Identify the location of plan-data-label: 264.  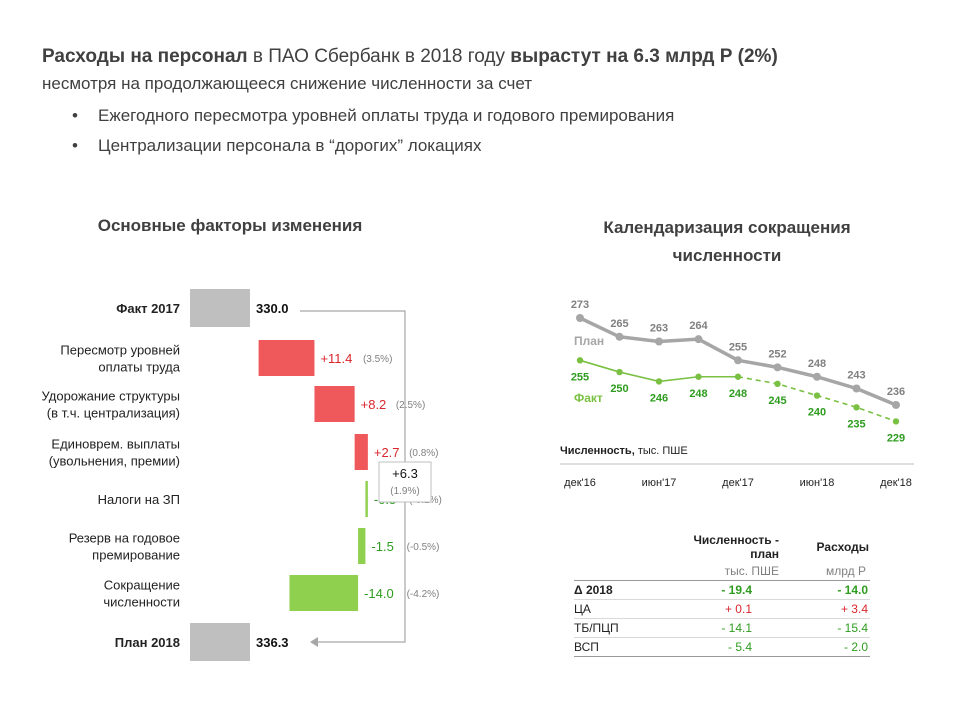
(698, 326).